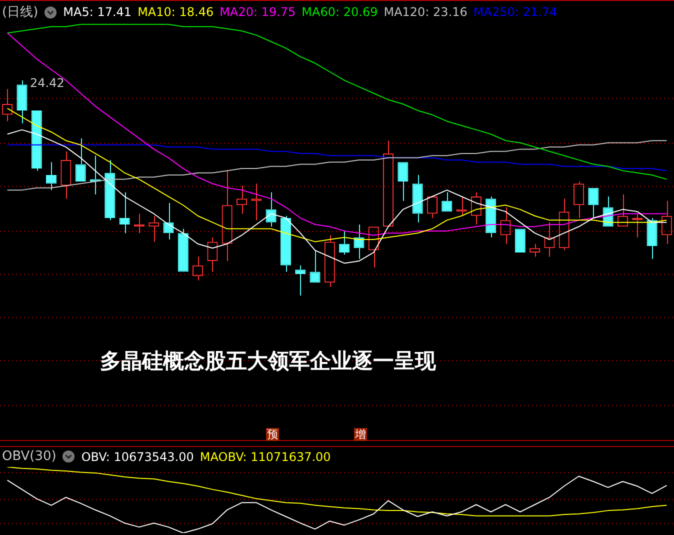 The width and height of the screenshot is (674, 535). Describe the element at coordinates (97, 12) in the screenshot. I see `text: MA5: 17.41` at that location.